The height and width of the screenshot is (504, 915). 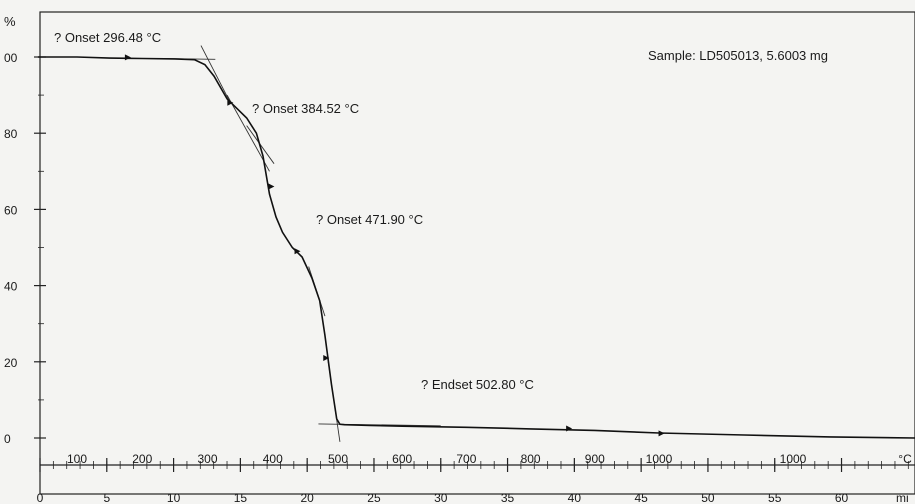 What do you see at coordinates (842, 497) in the screenshot?
I see `time-tick-label-12: 60` at bounding box center [842, 497].